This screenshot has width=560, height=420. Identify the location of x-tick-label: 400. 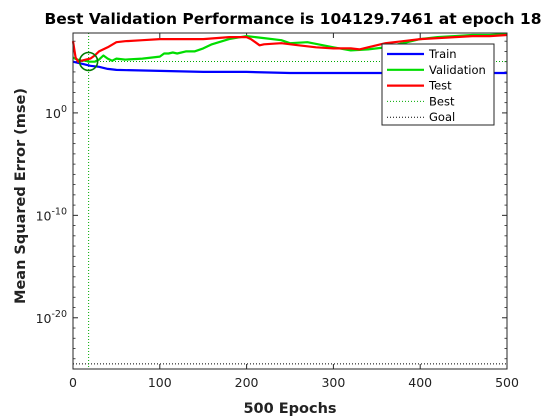
(420, 382).